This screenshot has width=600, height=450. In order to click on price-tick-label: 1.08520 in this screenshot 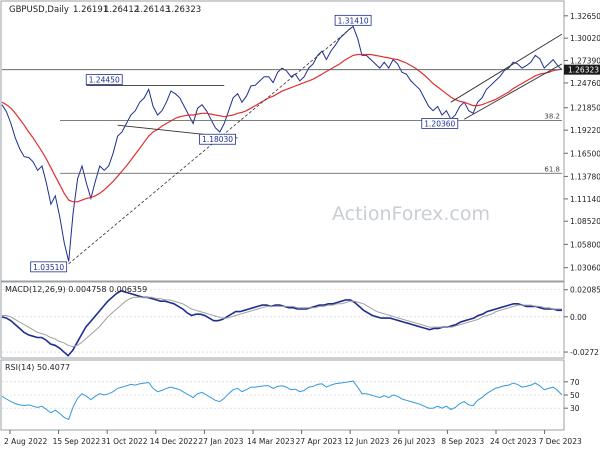, I will do `click(585, 221)`.